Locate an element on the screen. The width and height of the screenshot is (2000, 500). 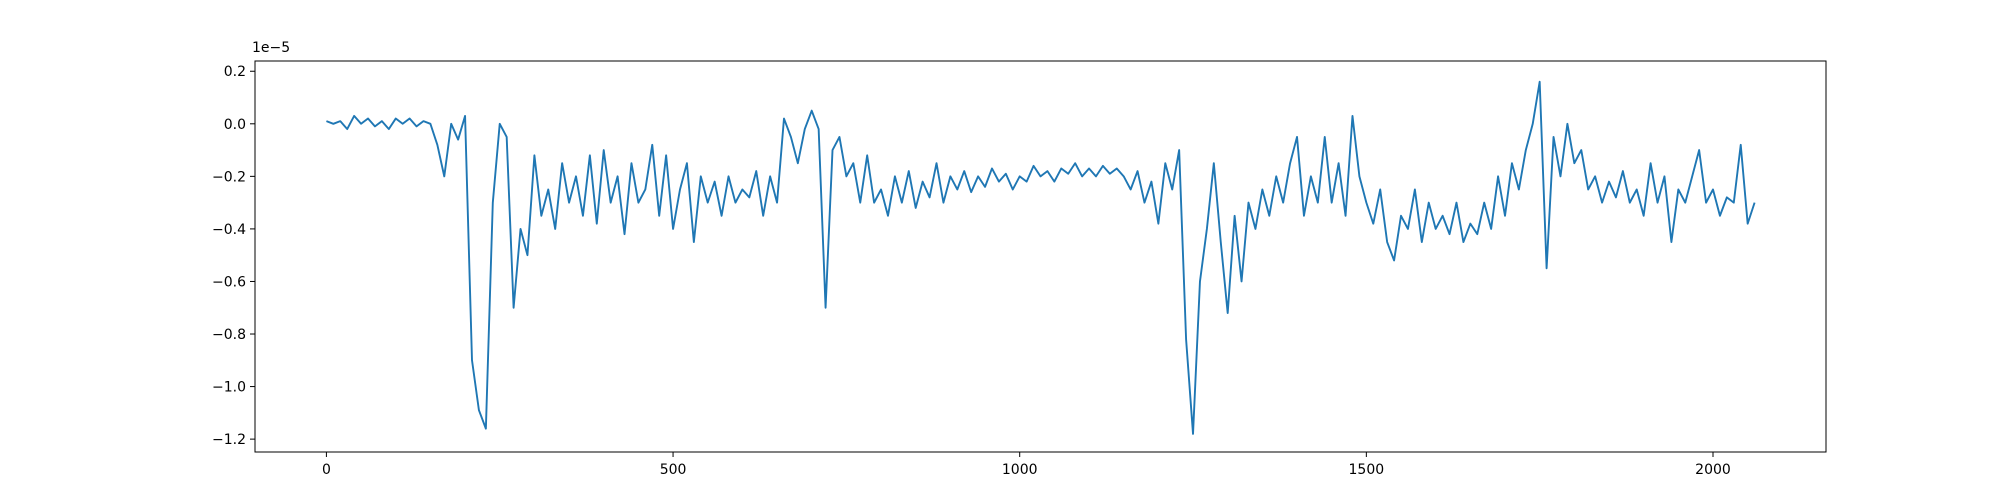
y-offset-label: 1e−5 is located at coordinates (271, 48).